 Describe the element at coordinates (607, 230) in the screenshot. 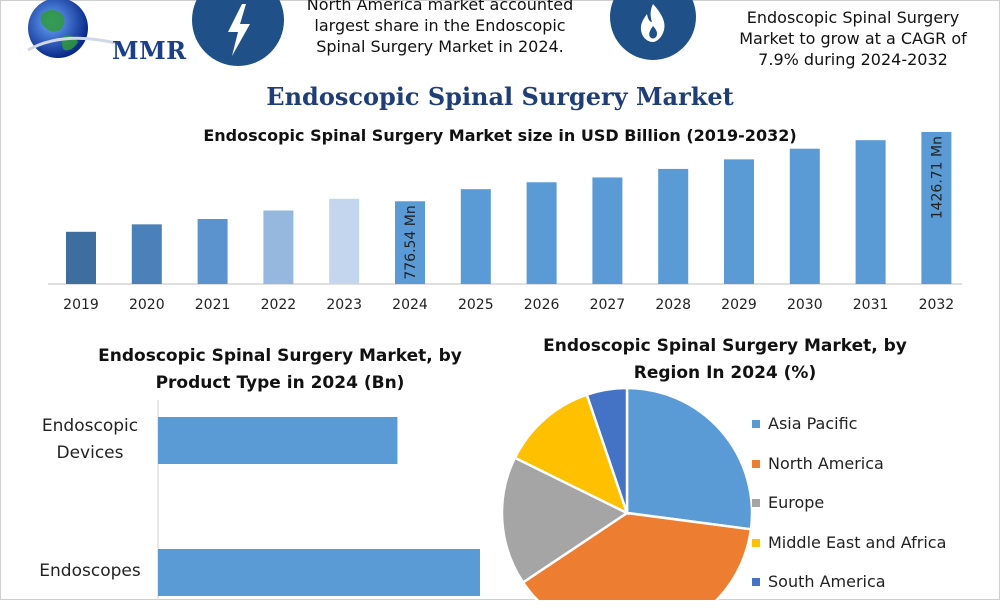

I see `bar-2027` at that location.